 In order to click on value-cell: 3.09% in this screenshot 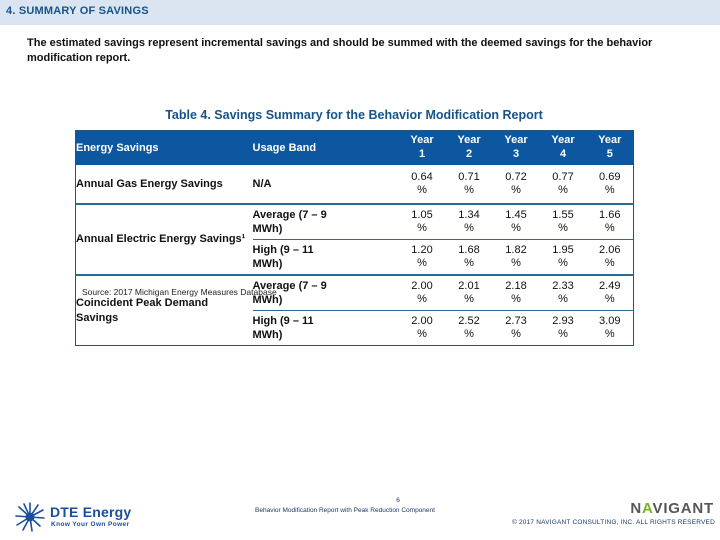, I will do `click(610, 328)`.